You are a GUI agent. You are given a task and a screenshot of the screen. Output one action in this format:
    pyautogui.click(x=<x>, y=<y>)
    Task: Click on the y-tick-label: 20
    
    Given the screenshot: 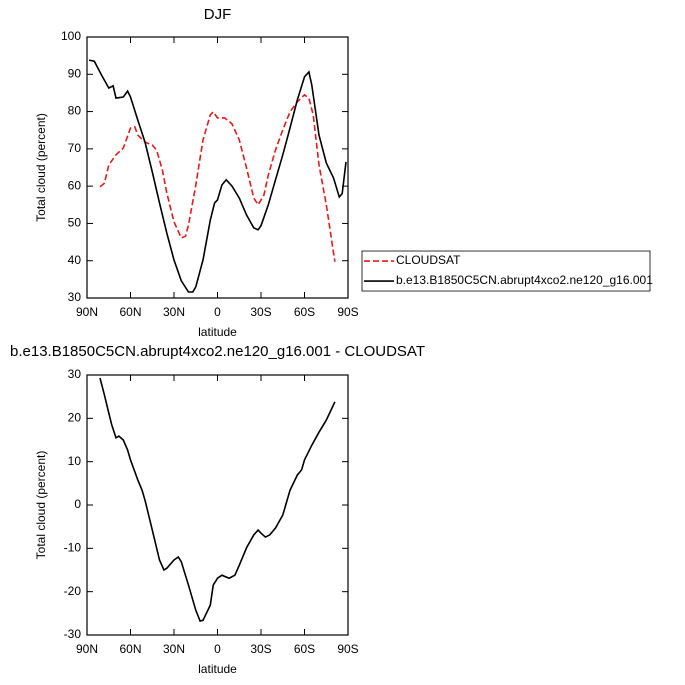 What is the action you would take?
    pyautogui.click(x=75, y=418)
    